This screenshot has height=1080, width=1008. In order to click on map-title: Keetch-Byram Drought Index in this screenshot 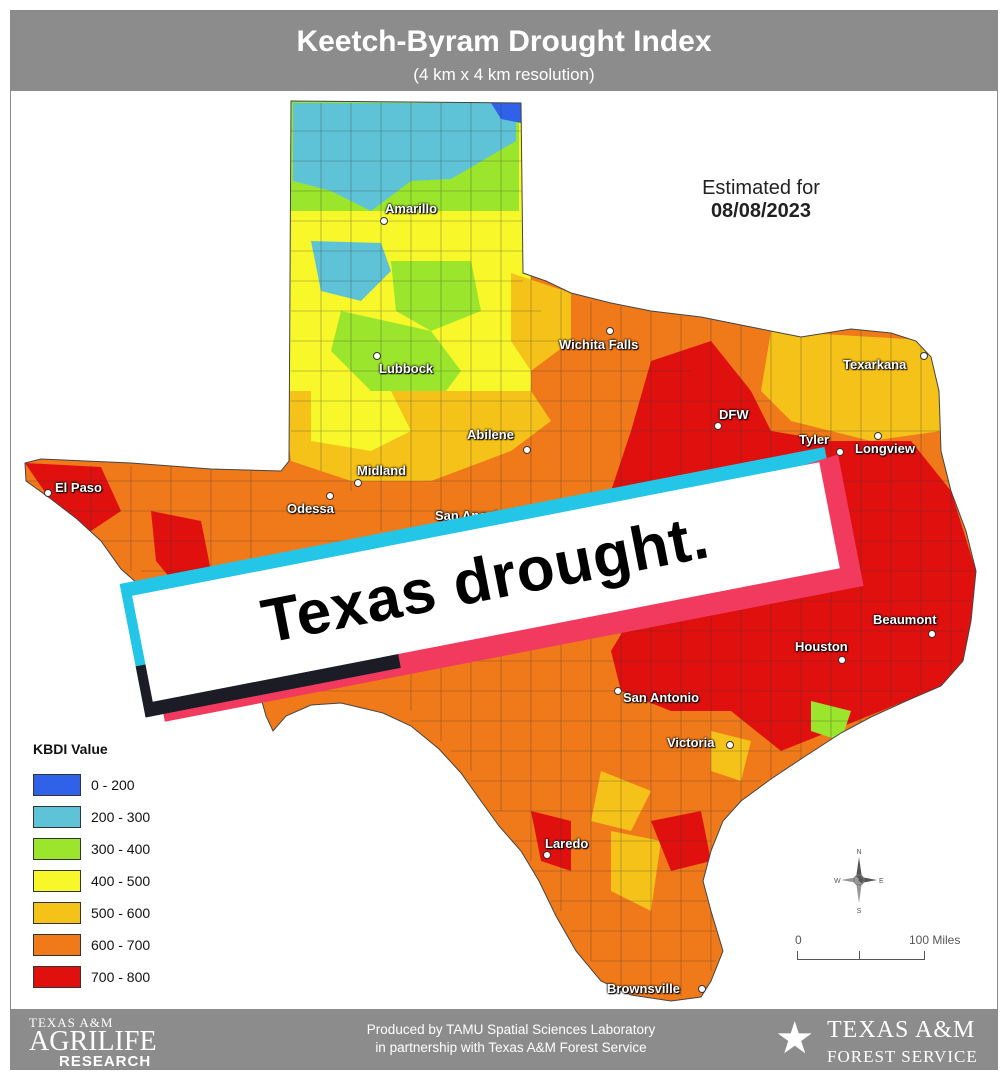, I will do `click(504, 41)`.